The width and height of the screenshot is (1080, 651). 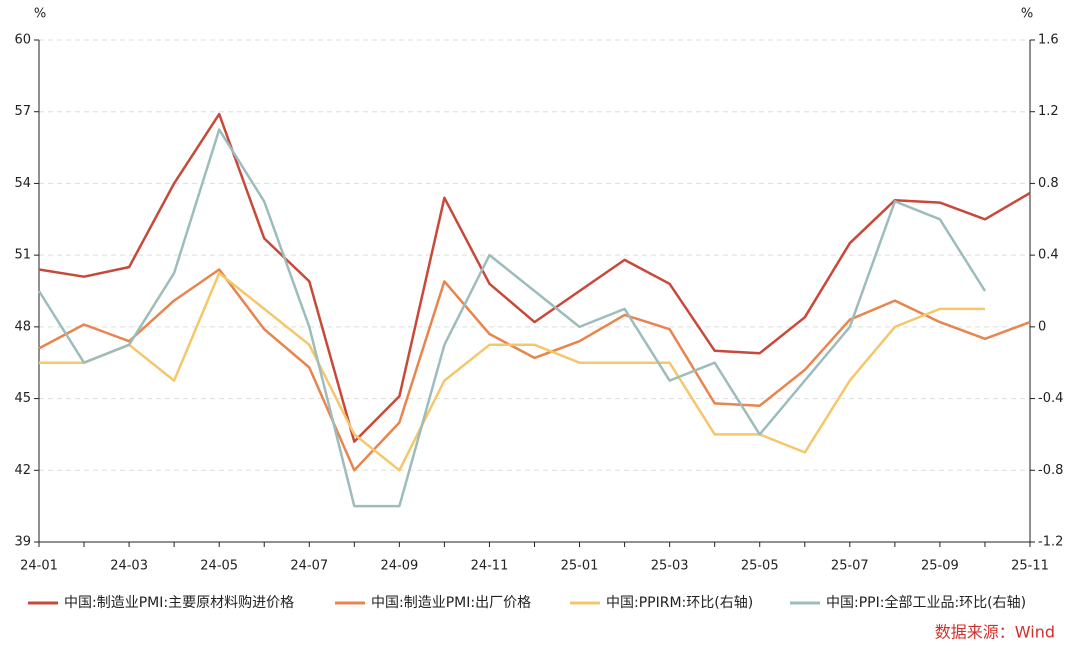 What do you see at coordinates (219, 566) in the screenshot?
I see `x-tick-label: 24-05` at bounding box center [219, 566].